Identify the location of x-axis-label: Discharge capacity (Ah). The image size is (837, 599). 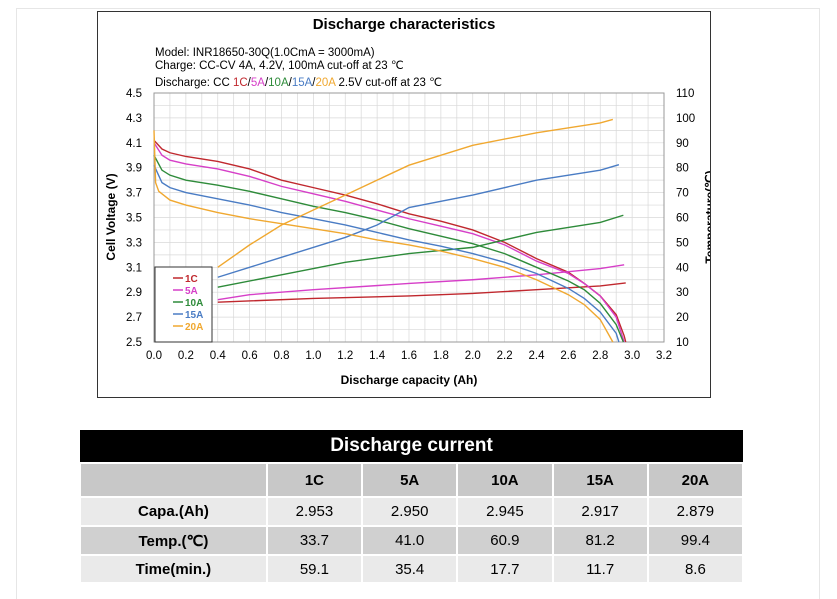
(409, 380).